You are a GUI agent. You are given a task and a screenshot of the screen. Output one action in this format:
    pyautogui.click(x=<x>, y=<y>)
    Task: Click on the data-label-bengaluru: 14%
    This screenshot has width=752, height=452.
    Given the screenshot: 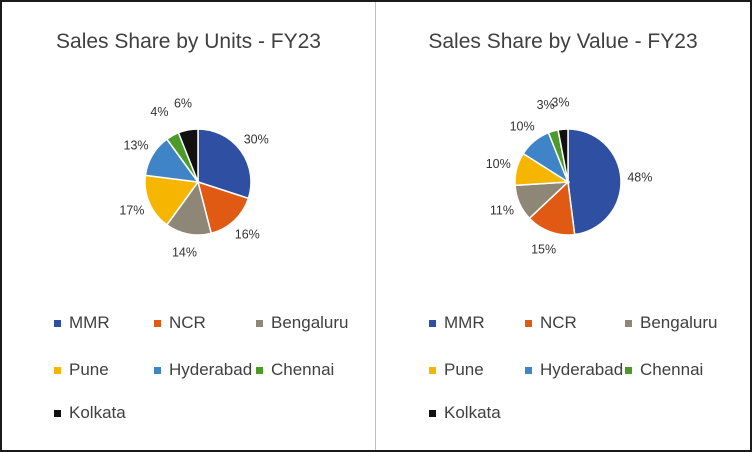 What is the action you would take?
    pyautogui.click(x=184, y=253)
    